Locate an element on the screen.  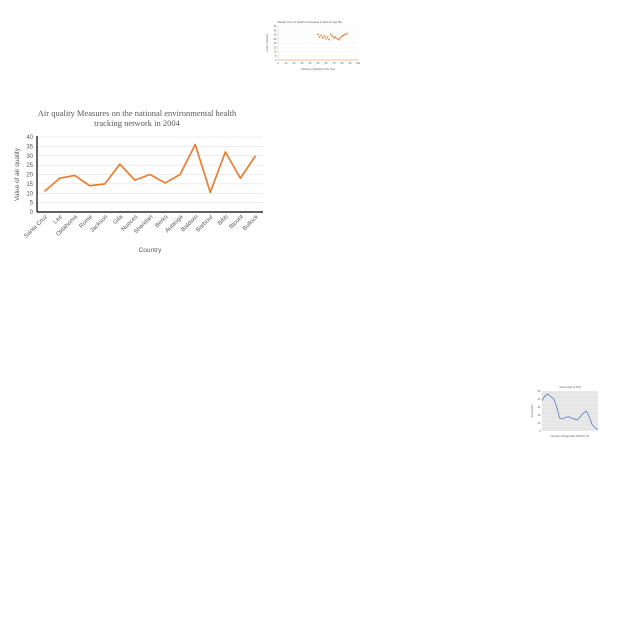
stock-y-axis-label: Stock price is located at coordinates (532, 410).